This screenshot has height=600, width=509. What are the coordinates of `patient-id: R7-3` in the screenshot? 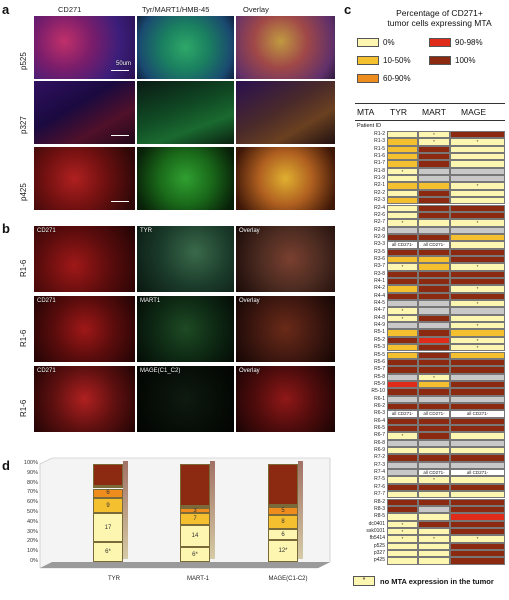 It's located at (379, 464).